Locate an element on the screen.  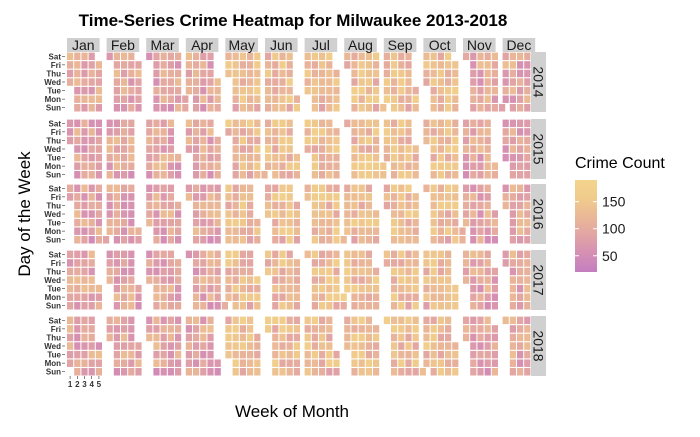
month-strip-bg is located at coordinates (479, 45).